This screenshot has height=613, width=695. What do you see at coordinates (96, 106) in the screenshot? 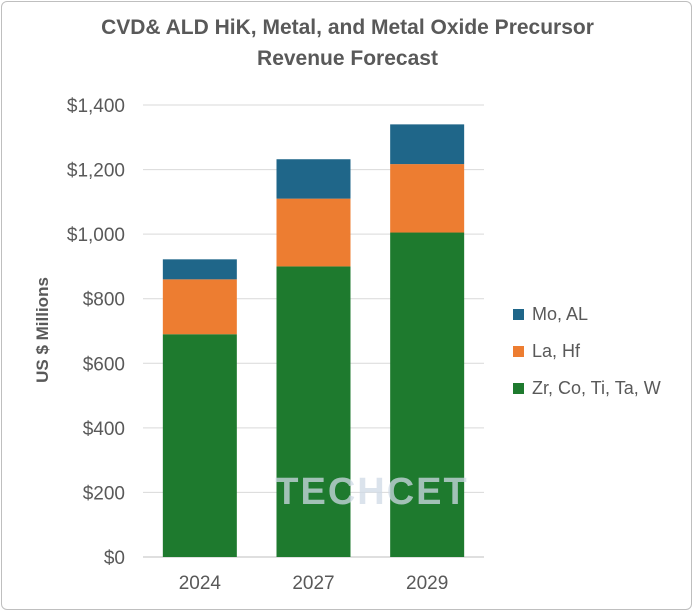
I see `y-tick-label: $1,400` at bounding box center [96, 106].